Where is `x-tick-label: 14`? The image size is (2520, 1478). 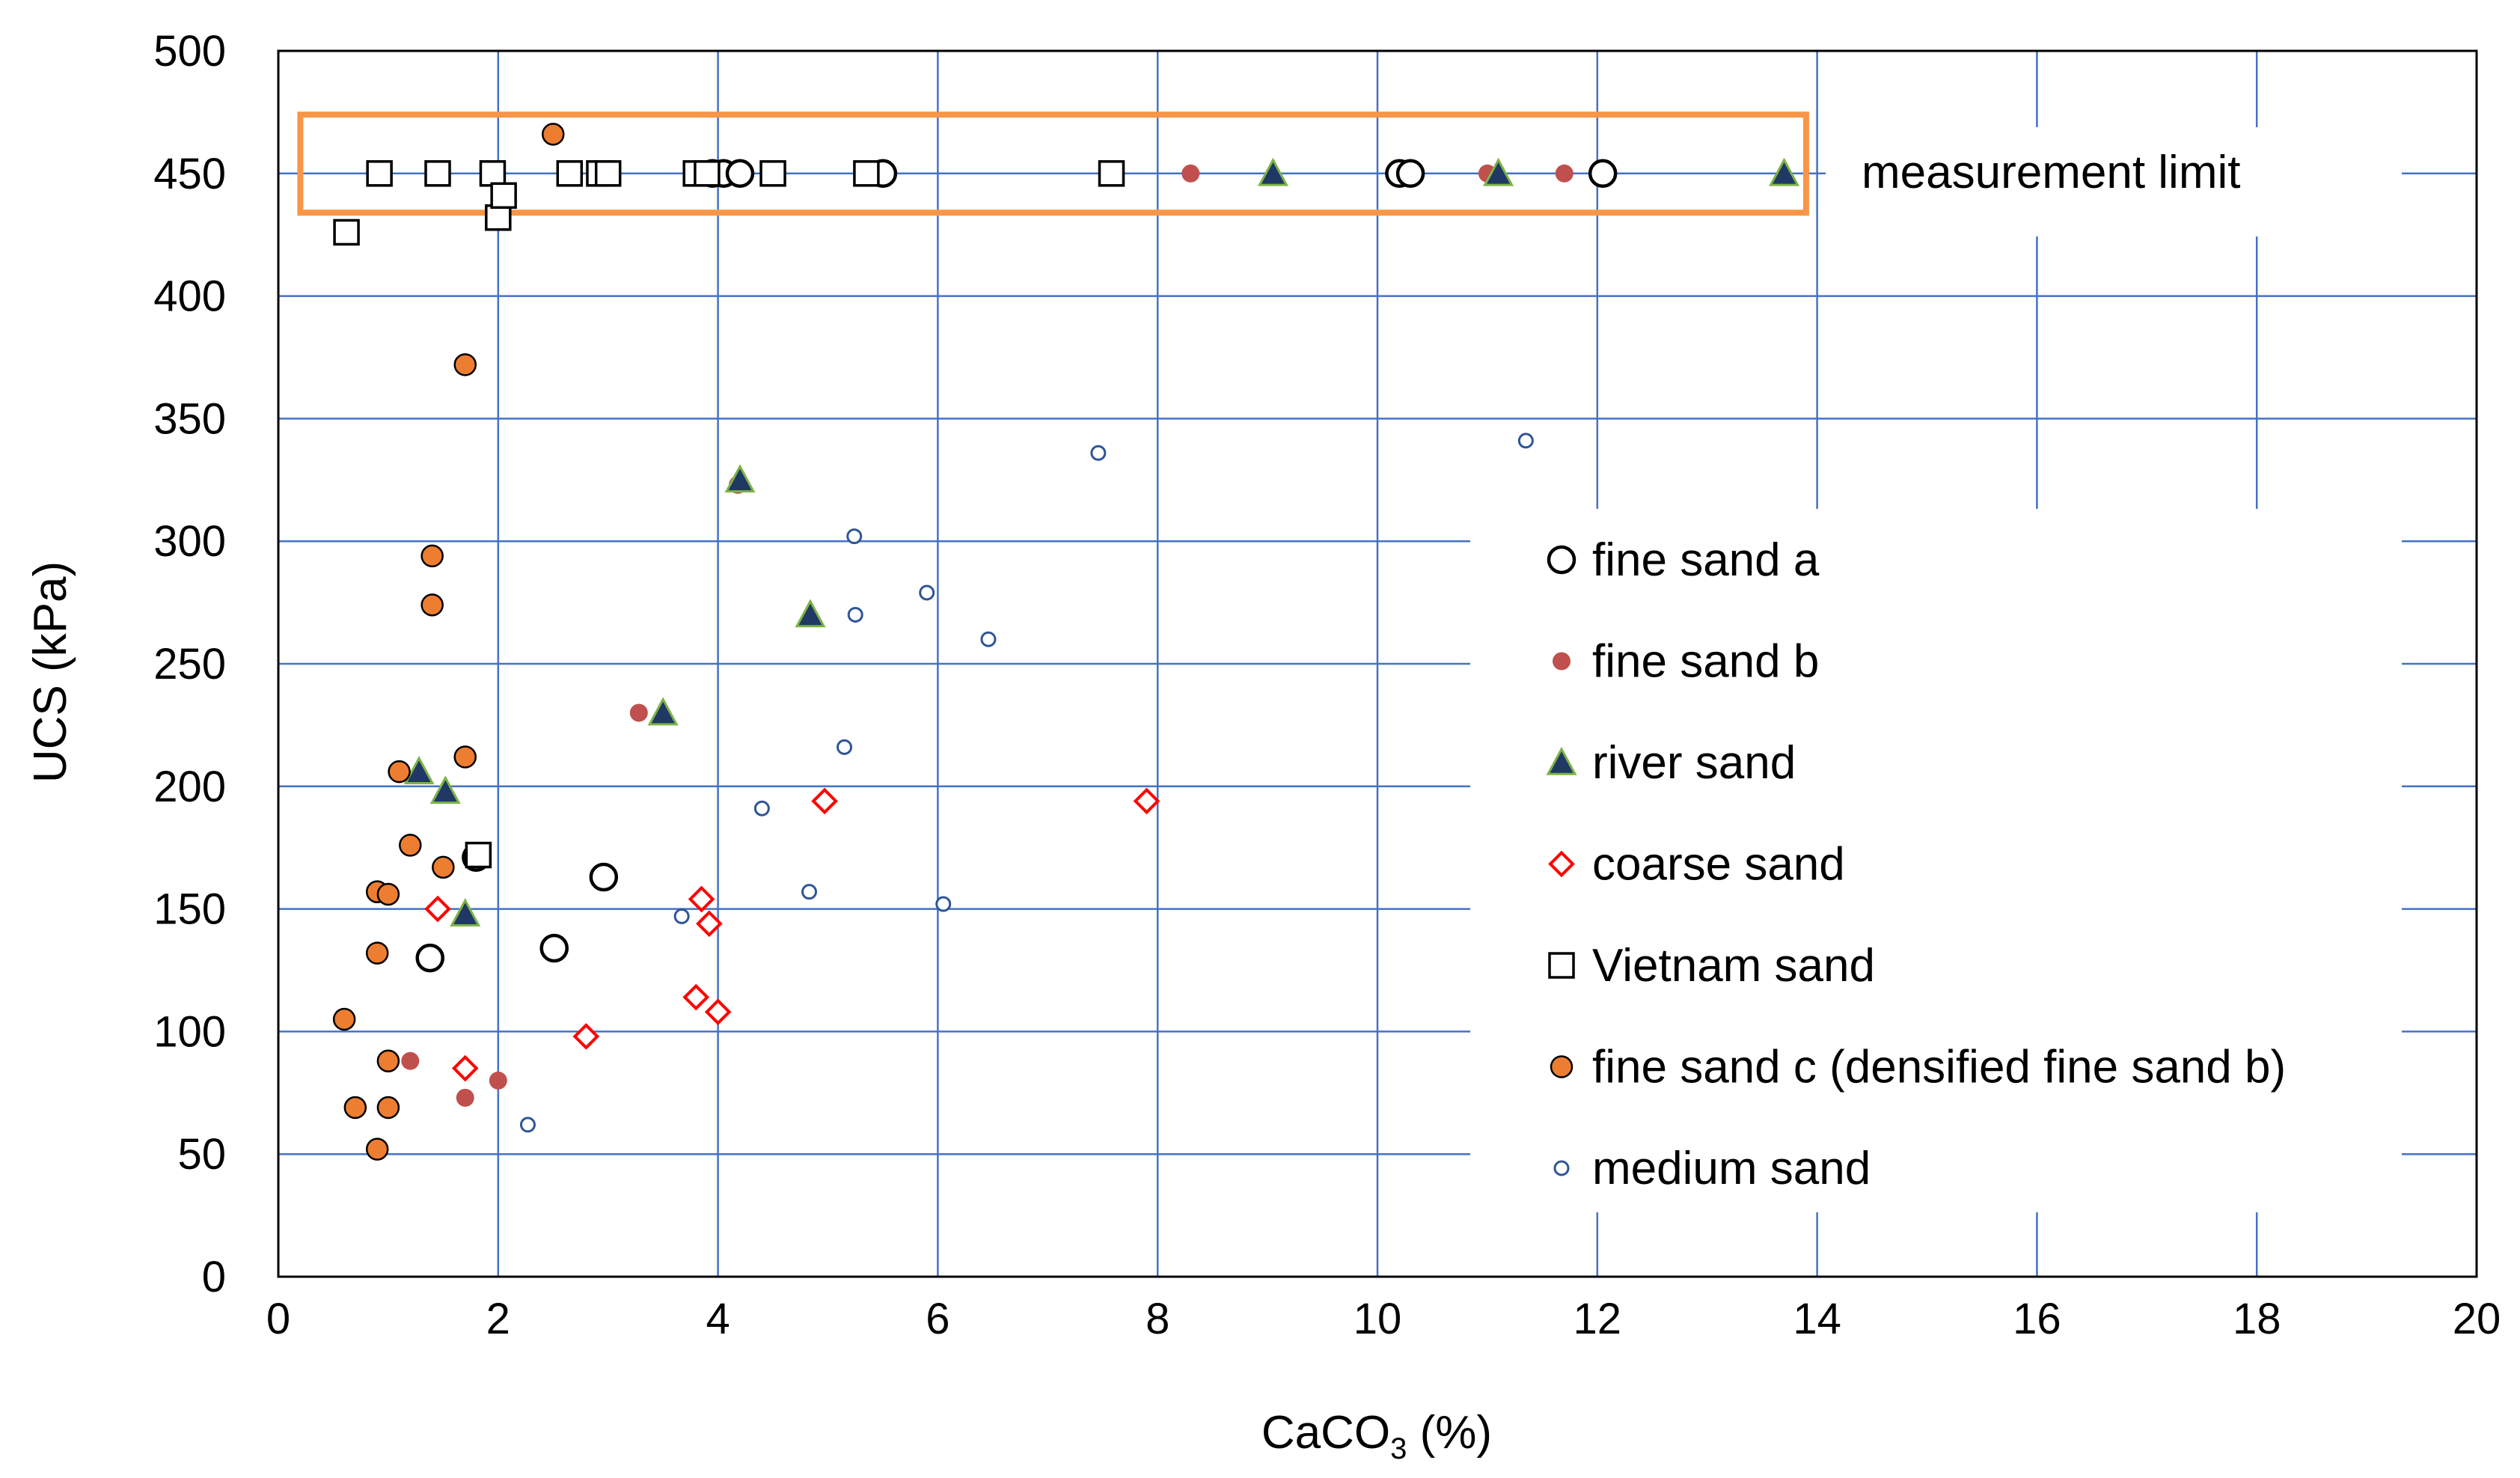 x-tick-label: 14 is located at coordinates (1817, 1319).